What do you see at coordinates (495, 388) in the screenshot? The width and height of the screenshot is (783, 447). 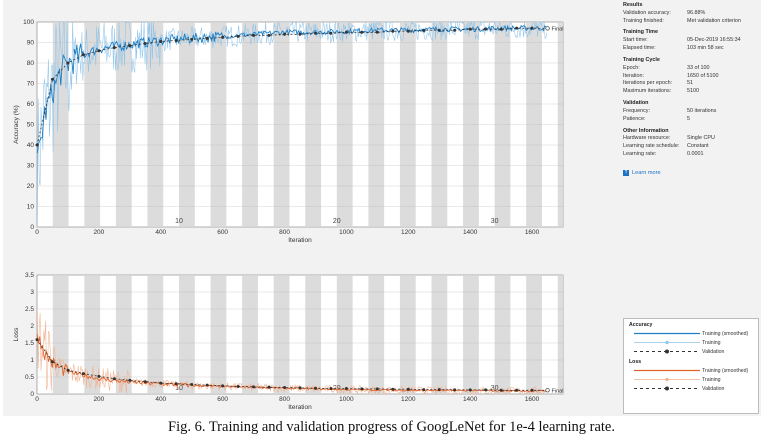 I see `loss-epoch-label: 30` at bounding box center [495, 388].